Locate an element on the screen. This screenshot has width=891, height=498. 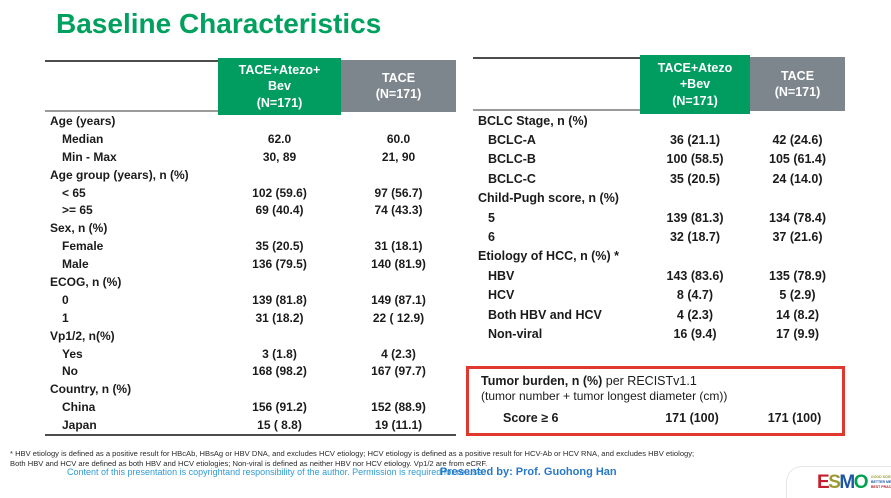
arm2-value: 171 (100) is located at coordinates (794, 418).